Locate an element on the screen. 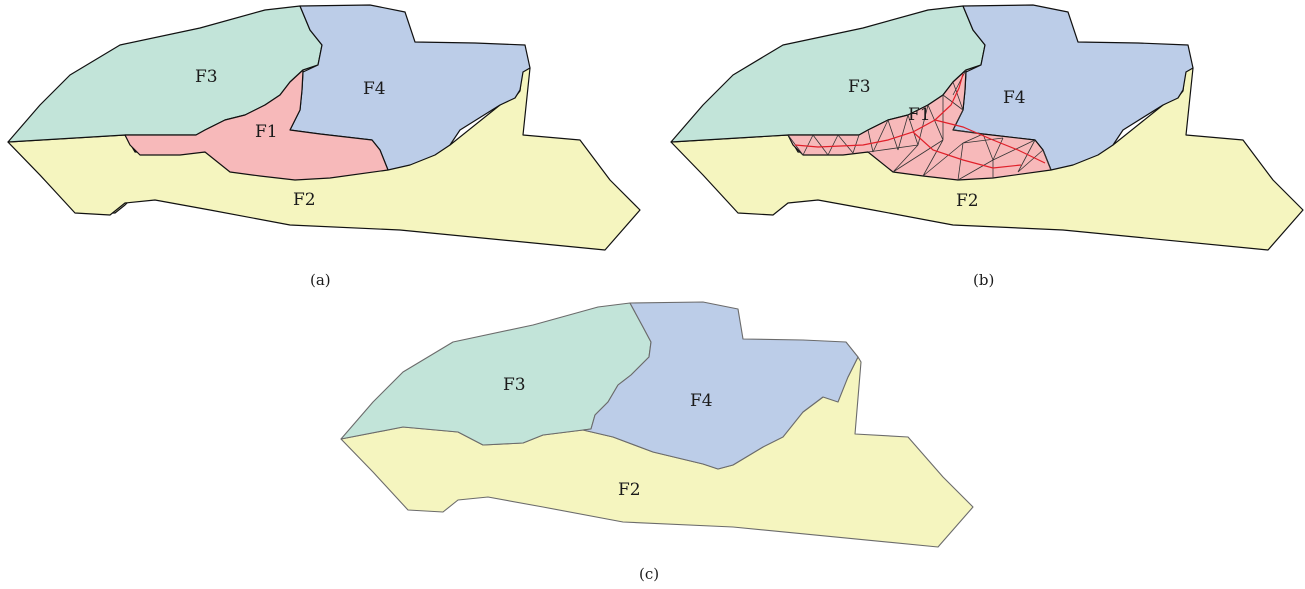 The height and width of the screenshot is (589, 1305). panel-c-label-f4: F4 is located at coordinates (701, 401).